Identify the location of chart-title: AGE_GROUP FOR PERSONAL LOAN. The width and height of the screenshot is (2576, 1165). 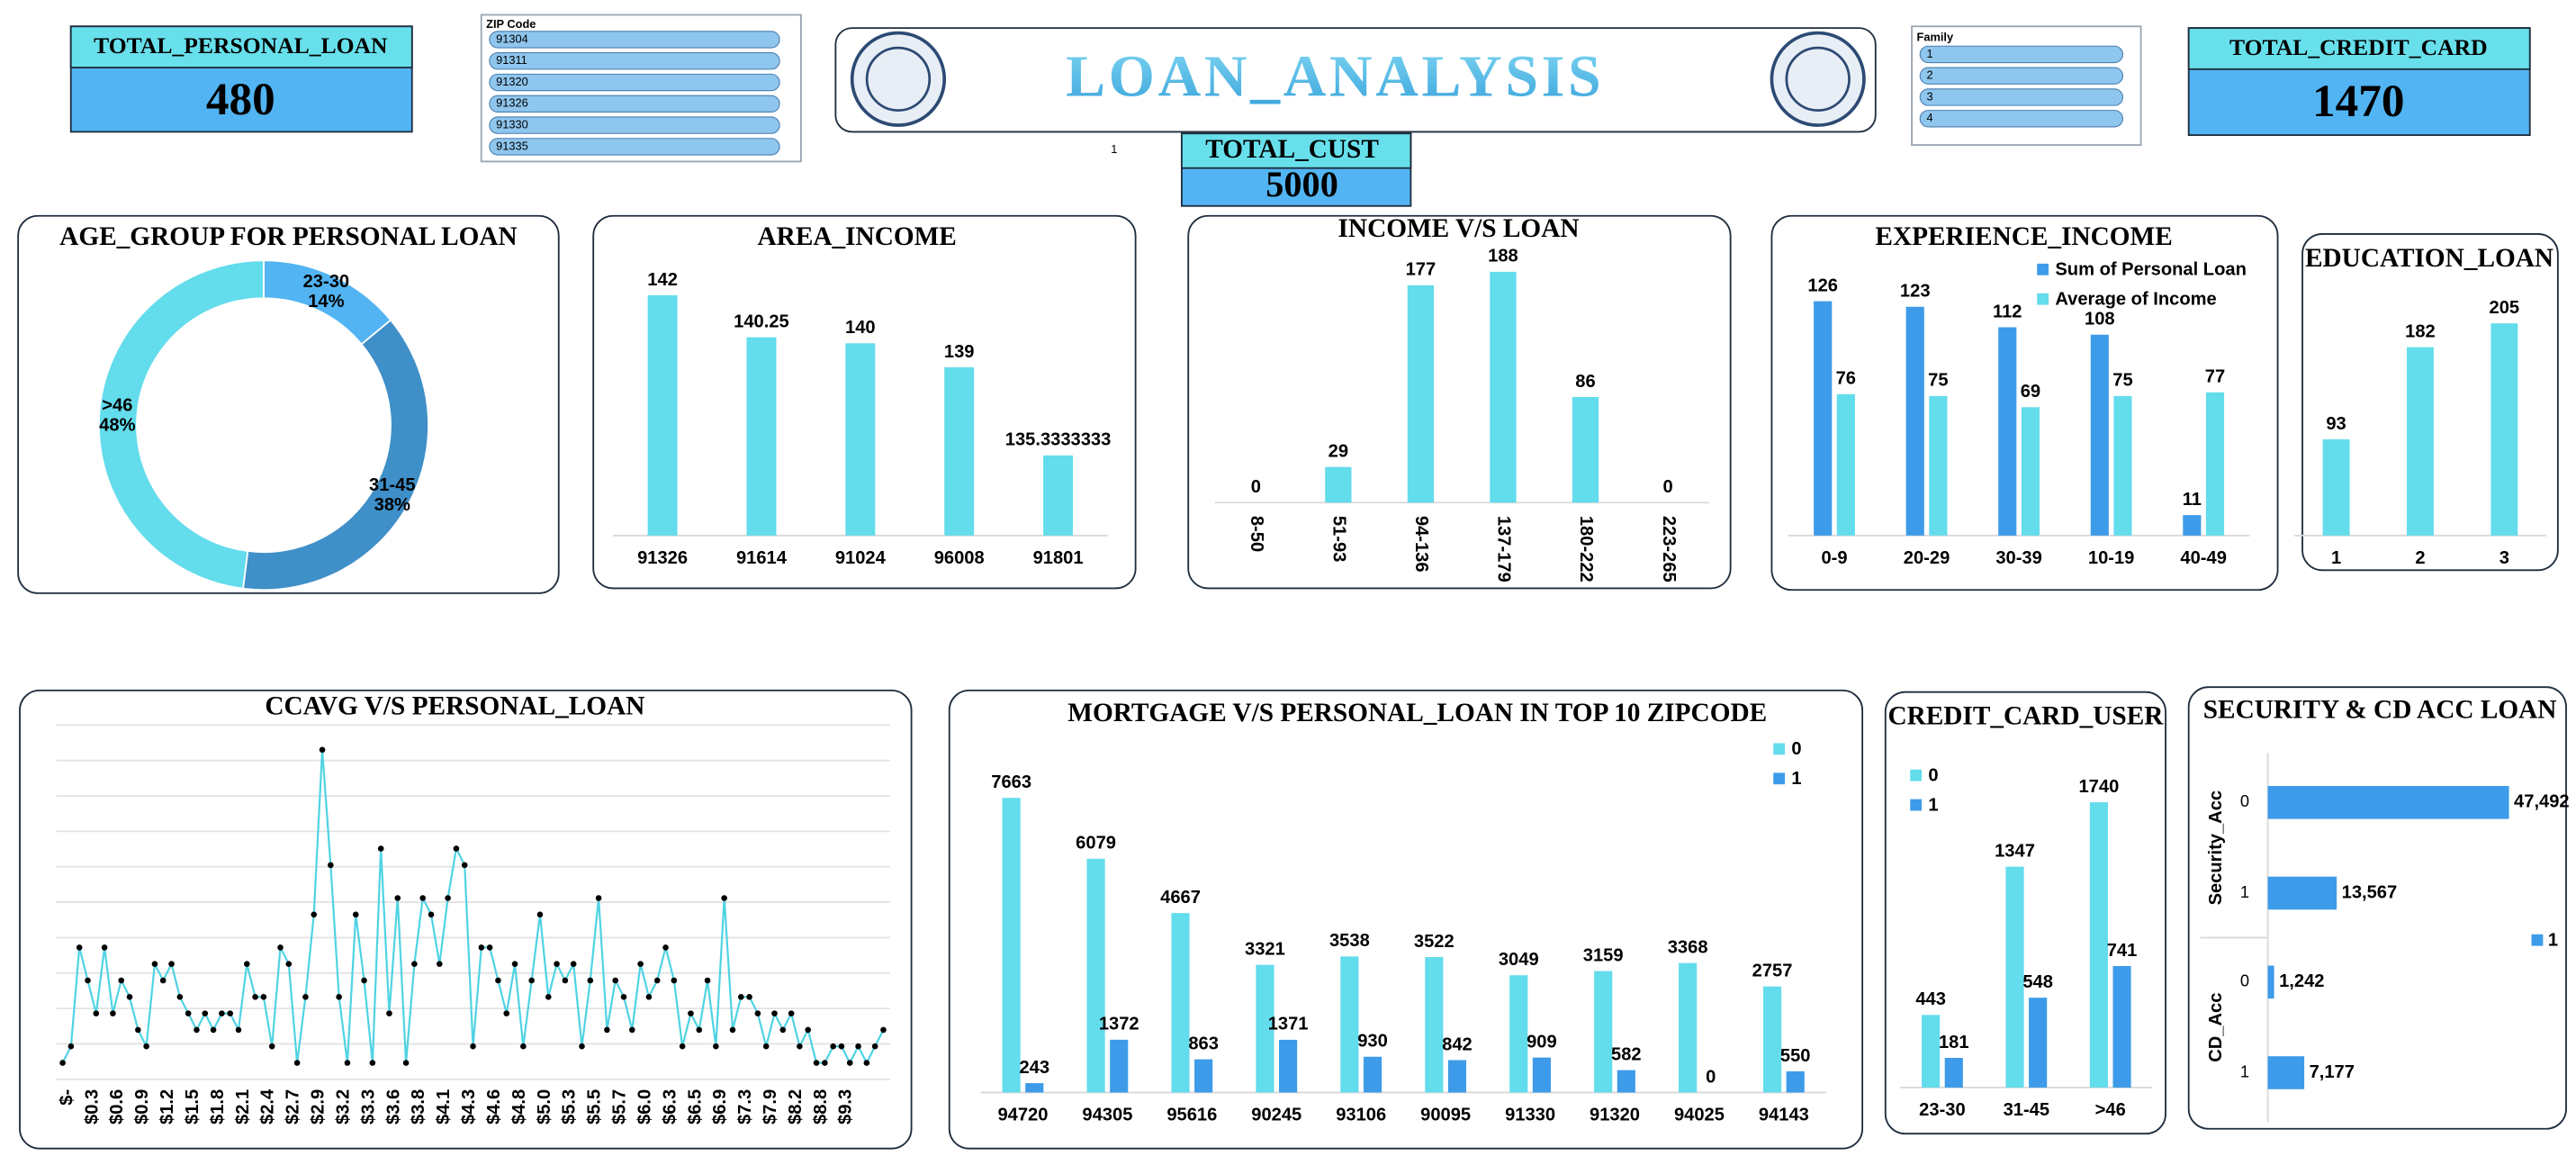
(288, 236).